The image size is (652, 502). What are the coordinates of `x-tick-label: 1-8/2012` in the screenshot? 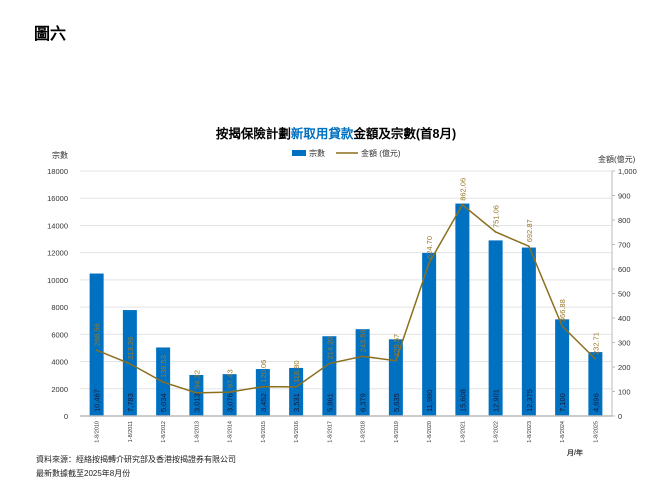 It's located at (164, 432).